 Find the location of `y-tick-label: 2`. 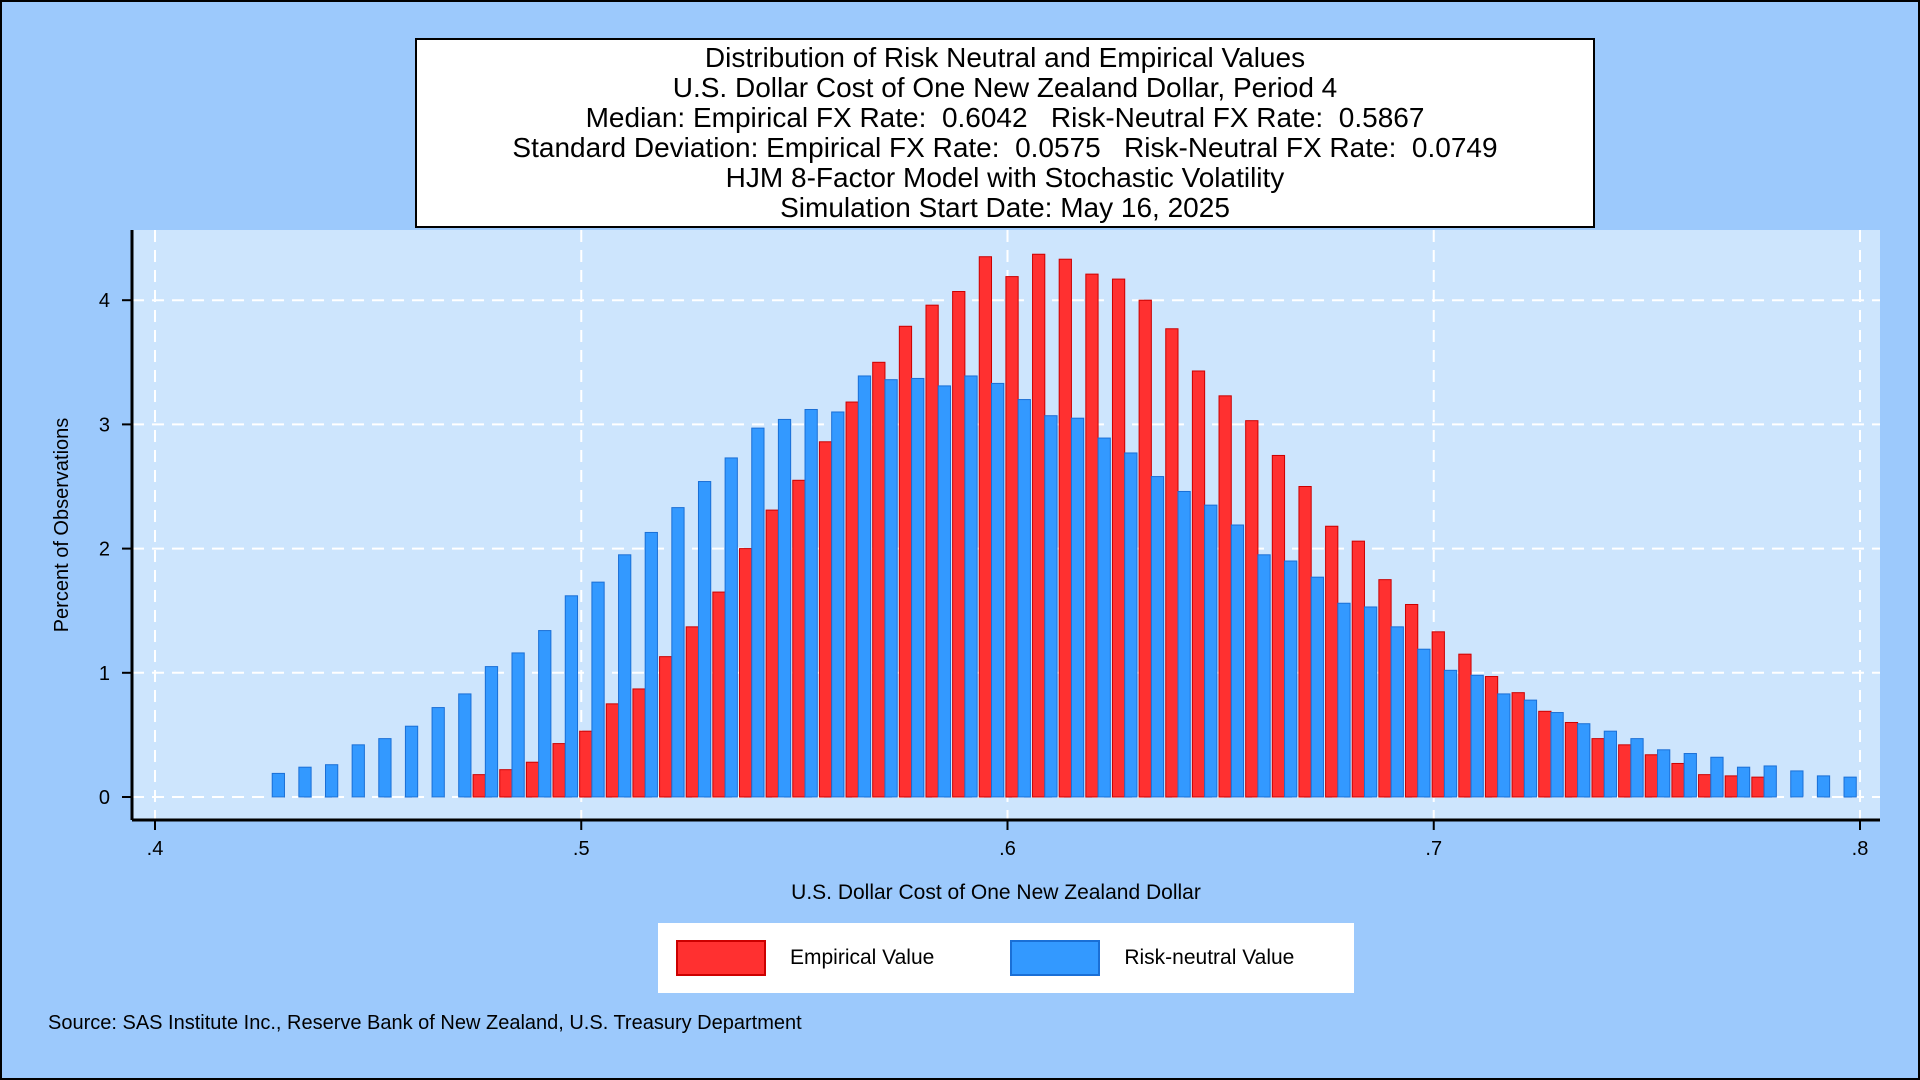

y-tick-label: 2 is located at coordinates (104, 550).